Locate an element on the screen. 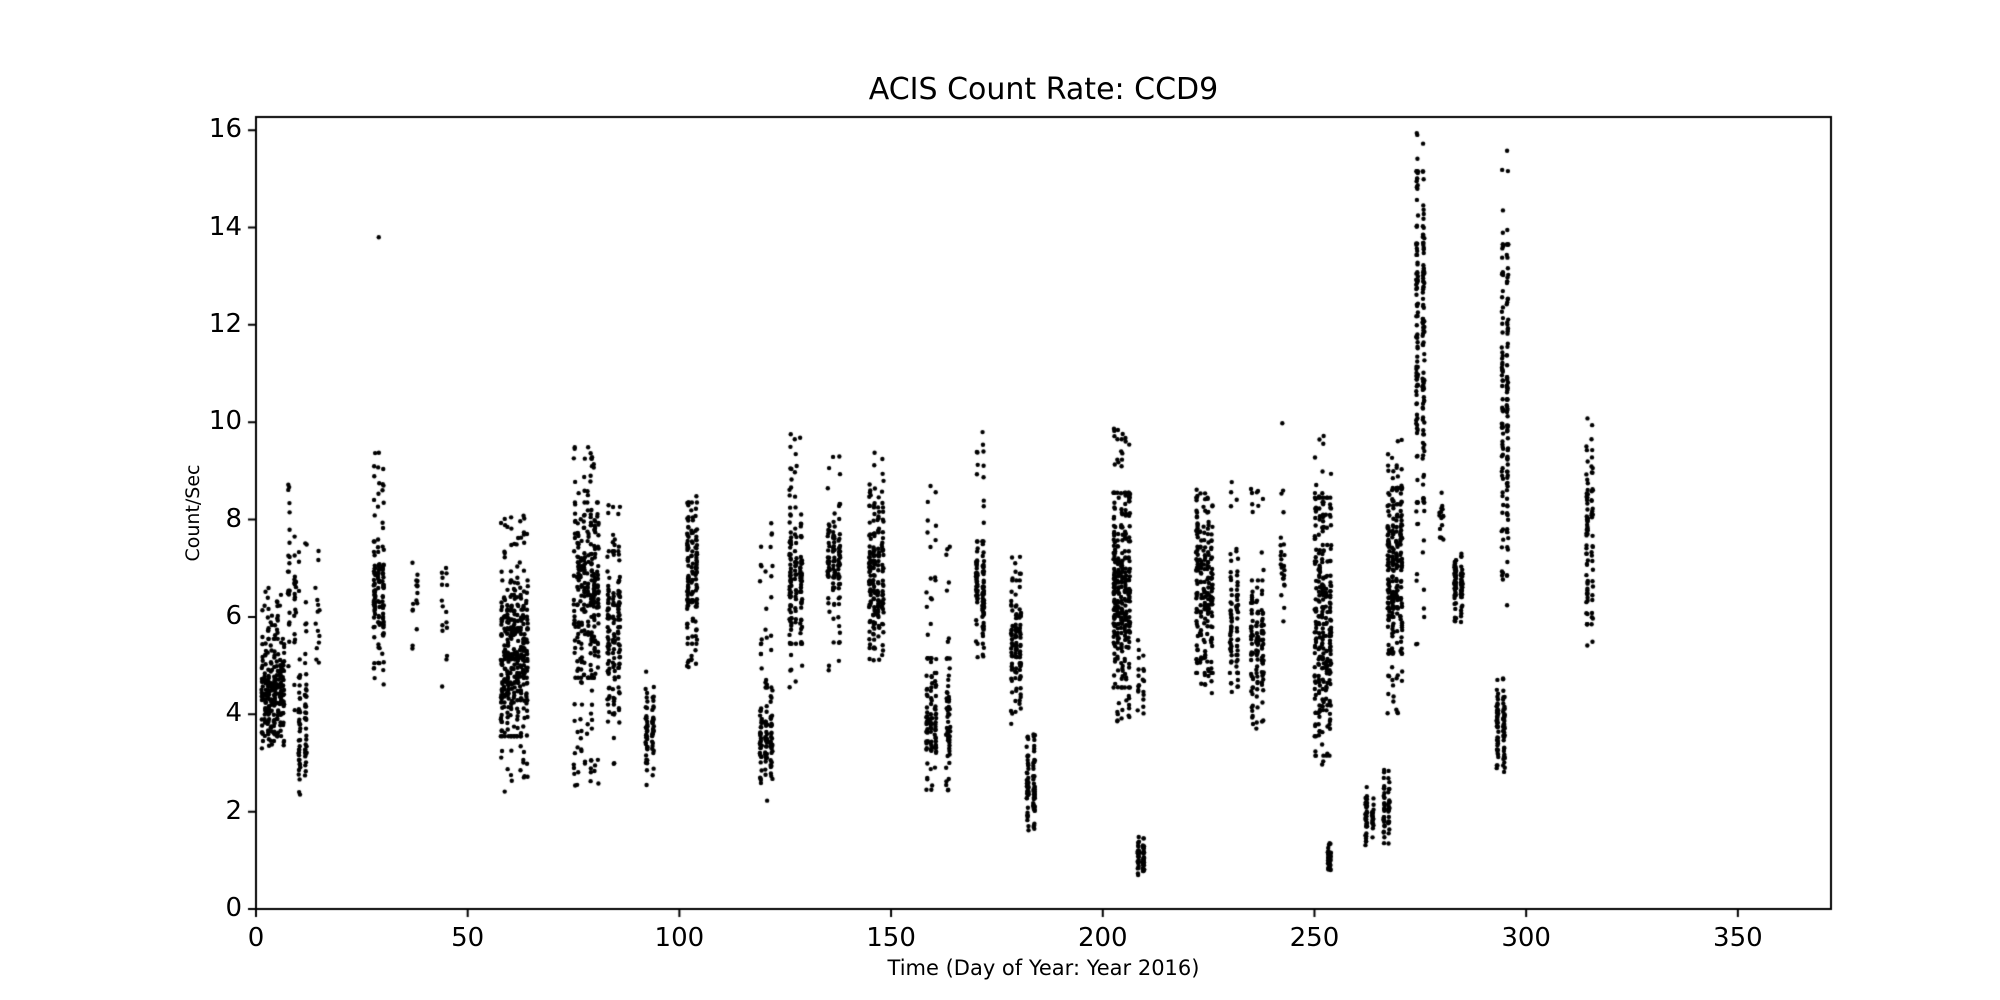 The image size is (2000, 1000). x-tick-label: 0 is located at coordinates (256, 938).